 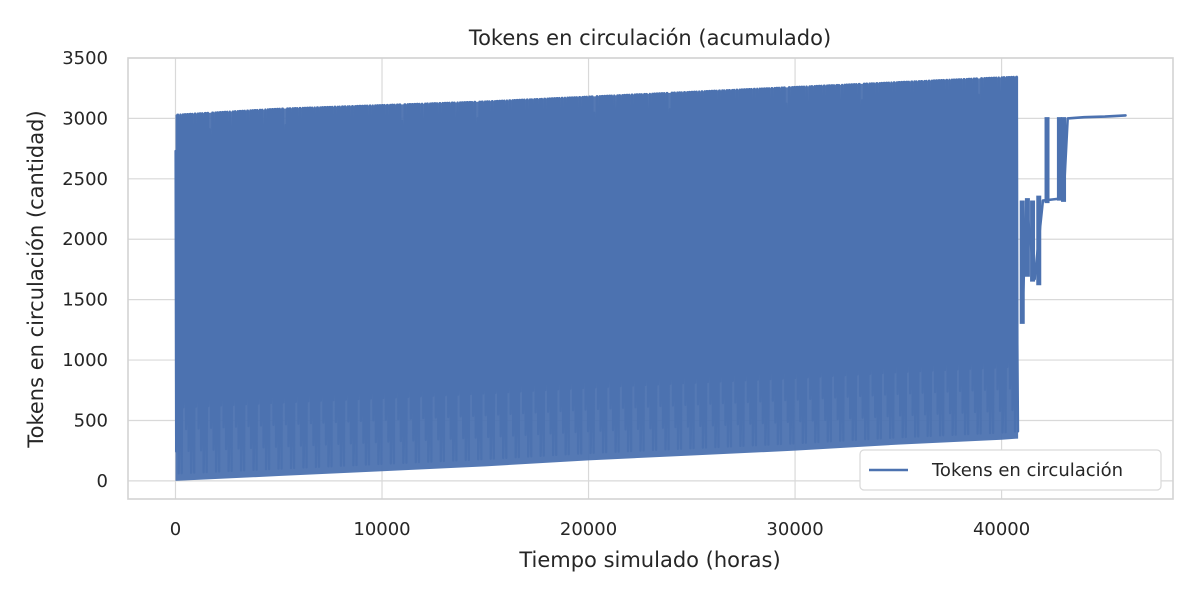 I want to click on y-tick-label: 3500, so click(x=85, y=58).